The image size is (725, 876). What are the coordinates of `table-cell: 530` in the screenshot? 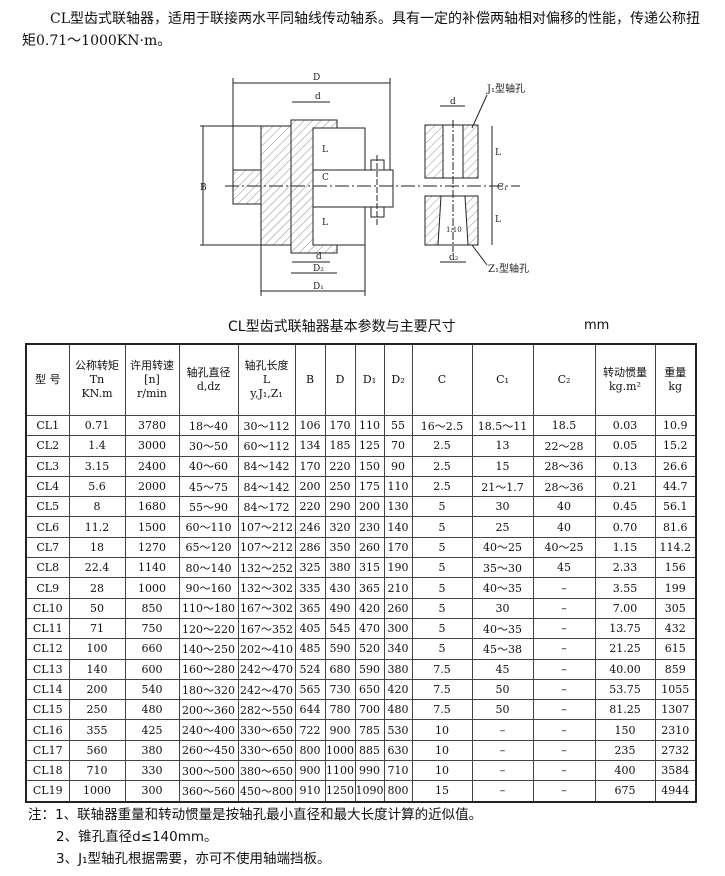 It's located at (398, 730).